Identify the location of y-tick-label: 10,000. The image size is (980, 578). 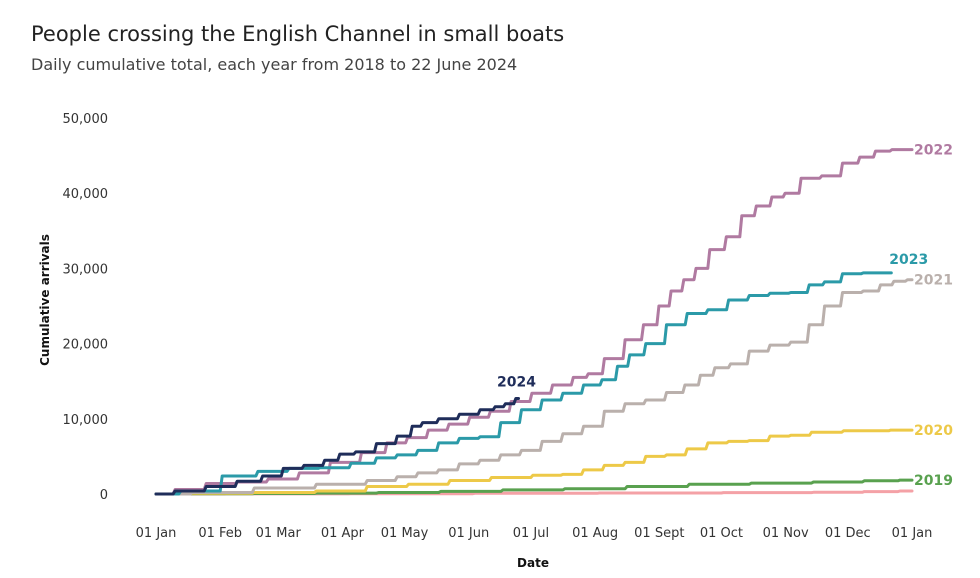
(86, 420).